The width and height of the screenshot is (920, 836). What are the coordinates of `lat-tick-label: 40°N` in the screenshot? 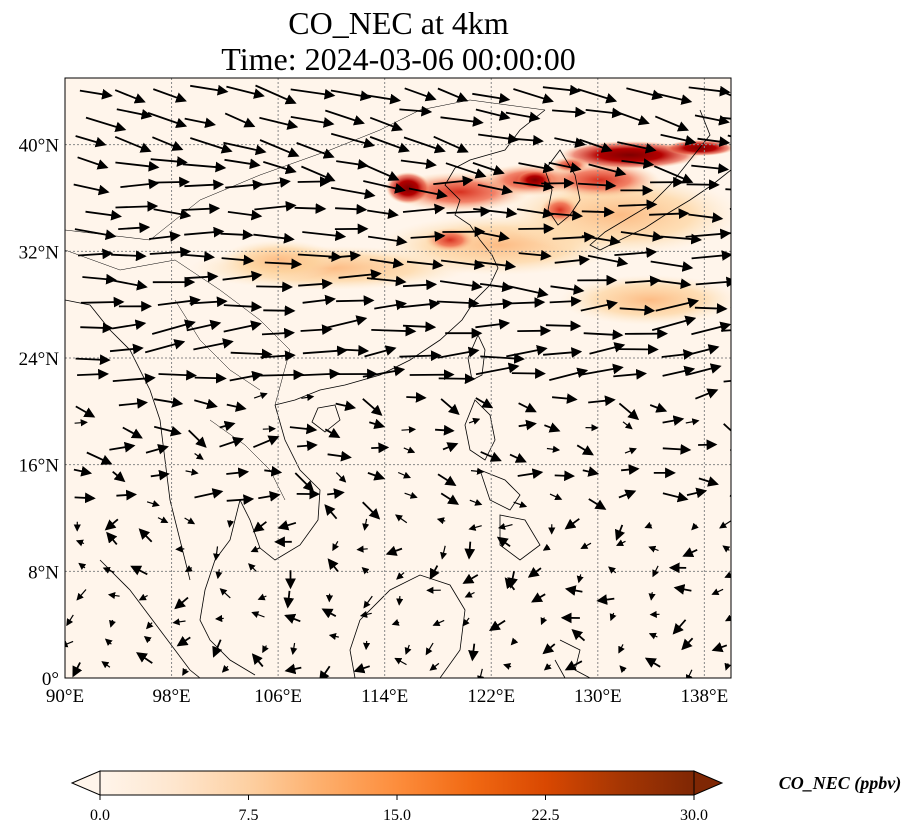 It's located at (39, 146).